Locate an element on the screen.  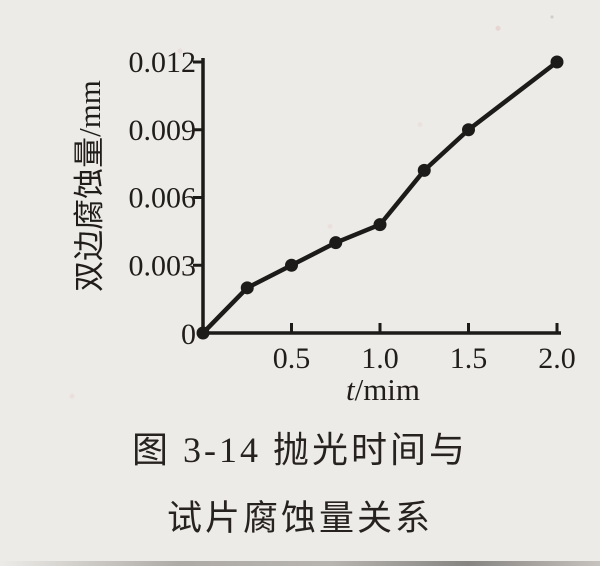
x-tick-label: 1.5 is located at coordinates (469, 358).